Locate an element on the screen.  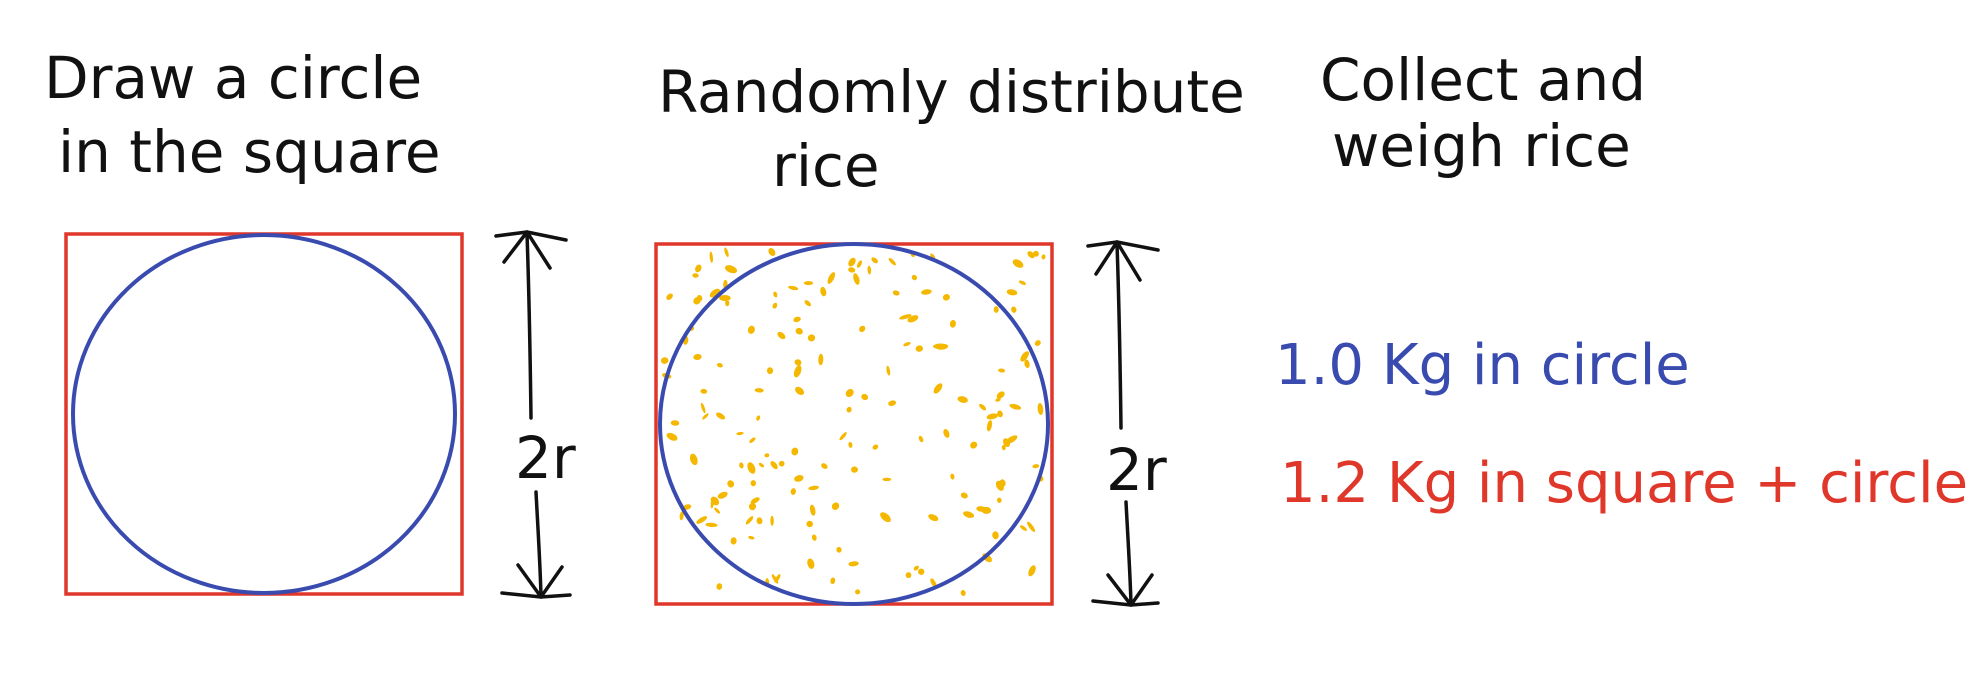
step-2-dimension-label: 2r is located at coordinates (1136, 470).